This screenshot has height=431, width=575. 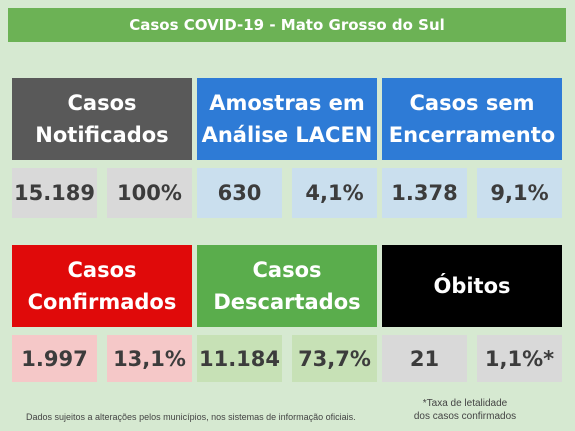 I want to click on panel-title: Amostras em Análise LACEN, so click(x=287, y=119).